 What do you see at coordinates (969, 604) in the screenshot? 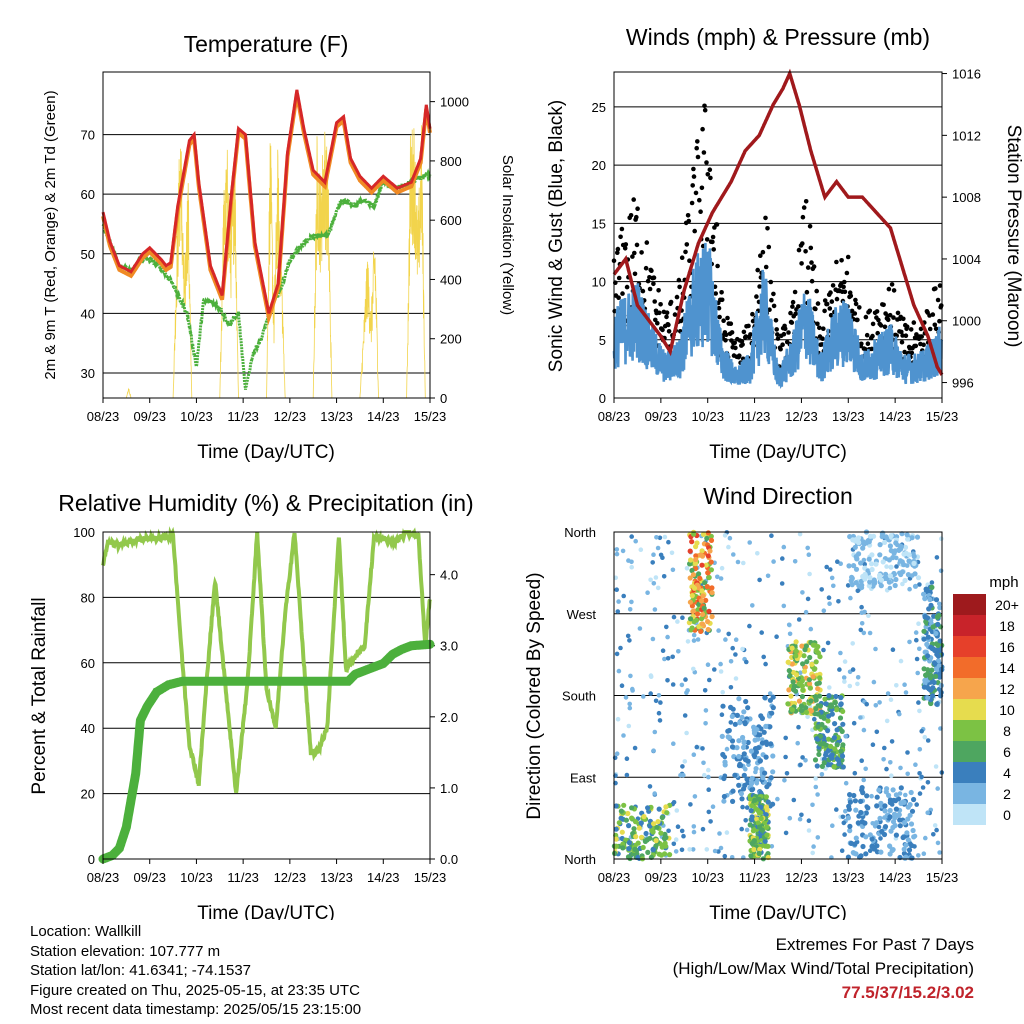
I see `legend-swatch` at bounding box center [969, 604].